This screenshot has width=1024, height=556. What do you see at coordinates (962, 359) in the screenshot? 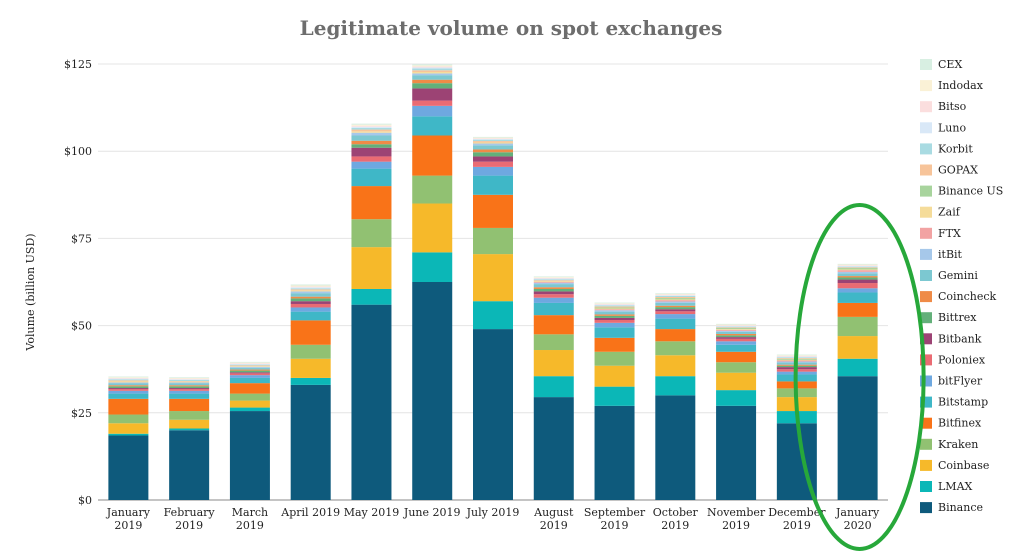
I see `legend-label: Poloniex` at bounding box center [962, 359].